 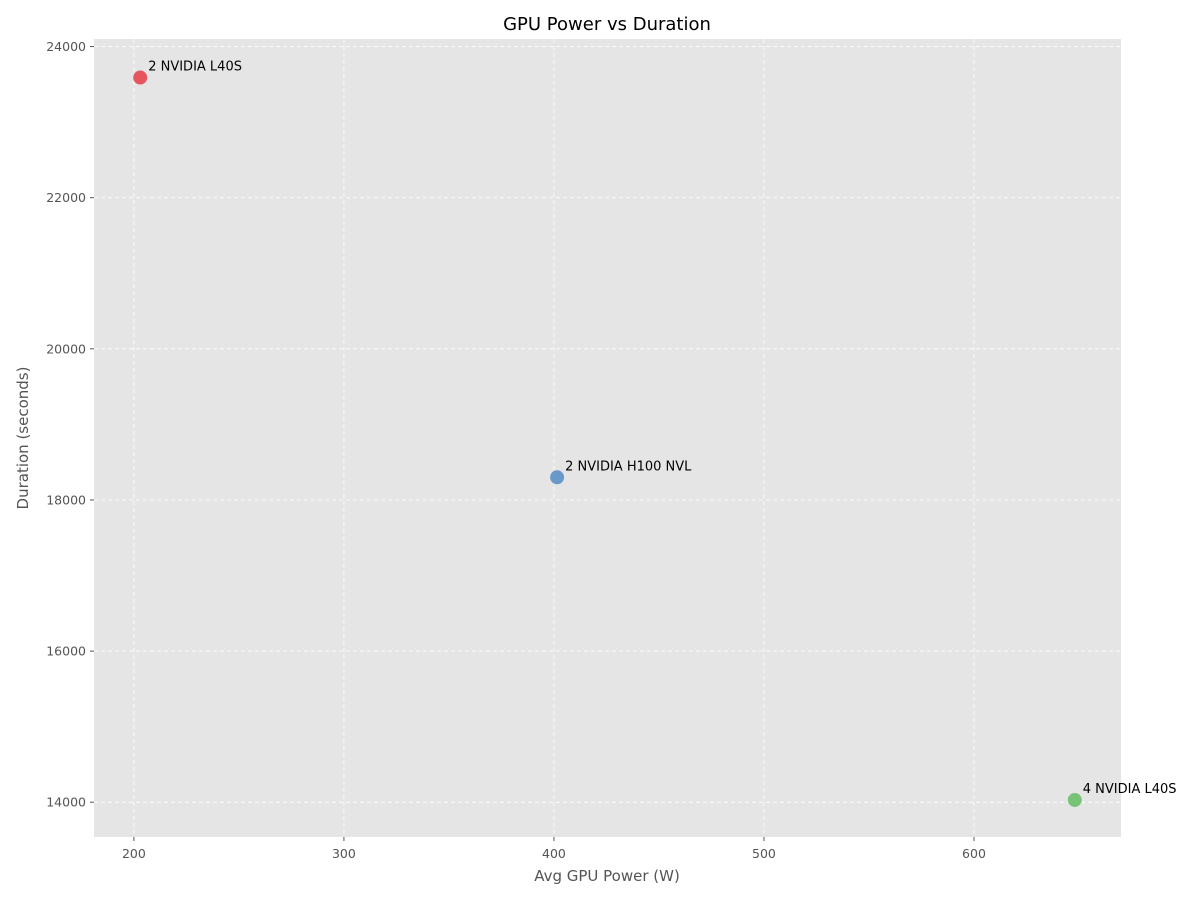 I want to click on x-tick-label: 600, so click(x=974, y=853).